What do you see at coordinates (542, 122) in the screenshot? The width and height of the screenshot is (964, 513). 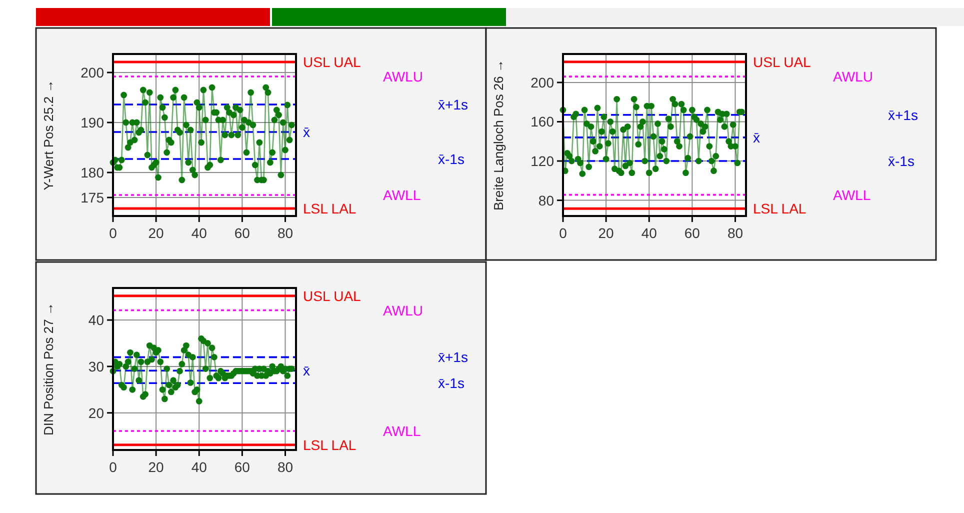 I see `y-tick-label: 160` at bounding box center [542, 122].